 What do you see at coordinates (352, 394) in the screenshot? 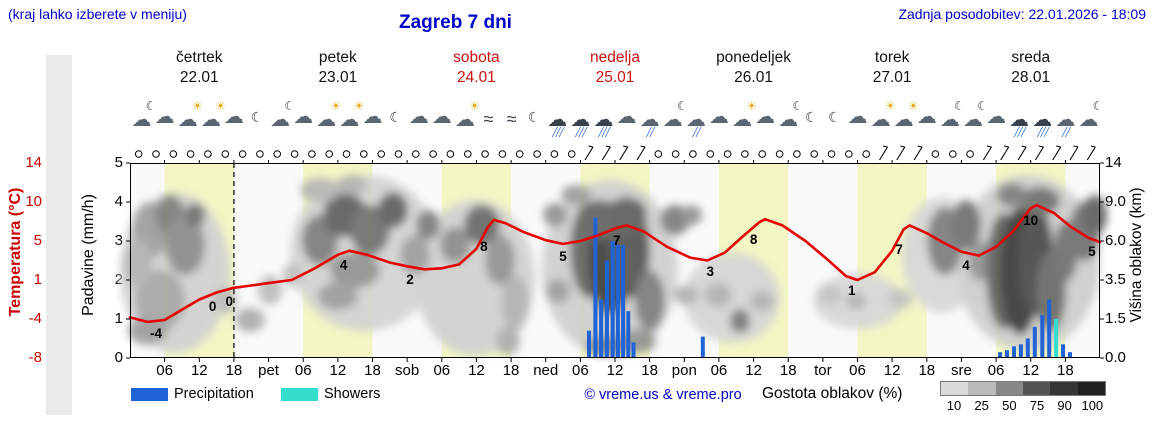
I see `showers-legend-label: Showers` at bounding box center [352, 394].